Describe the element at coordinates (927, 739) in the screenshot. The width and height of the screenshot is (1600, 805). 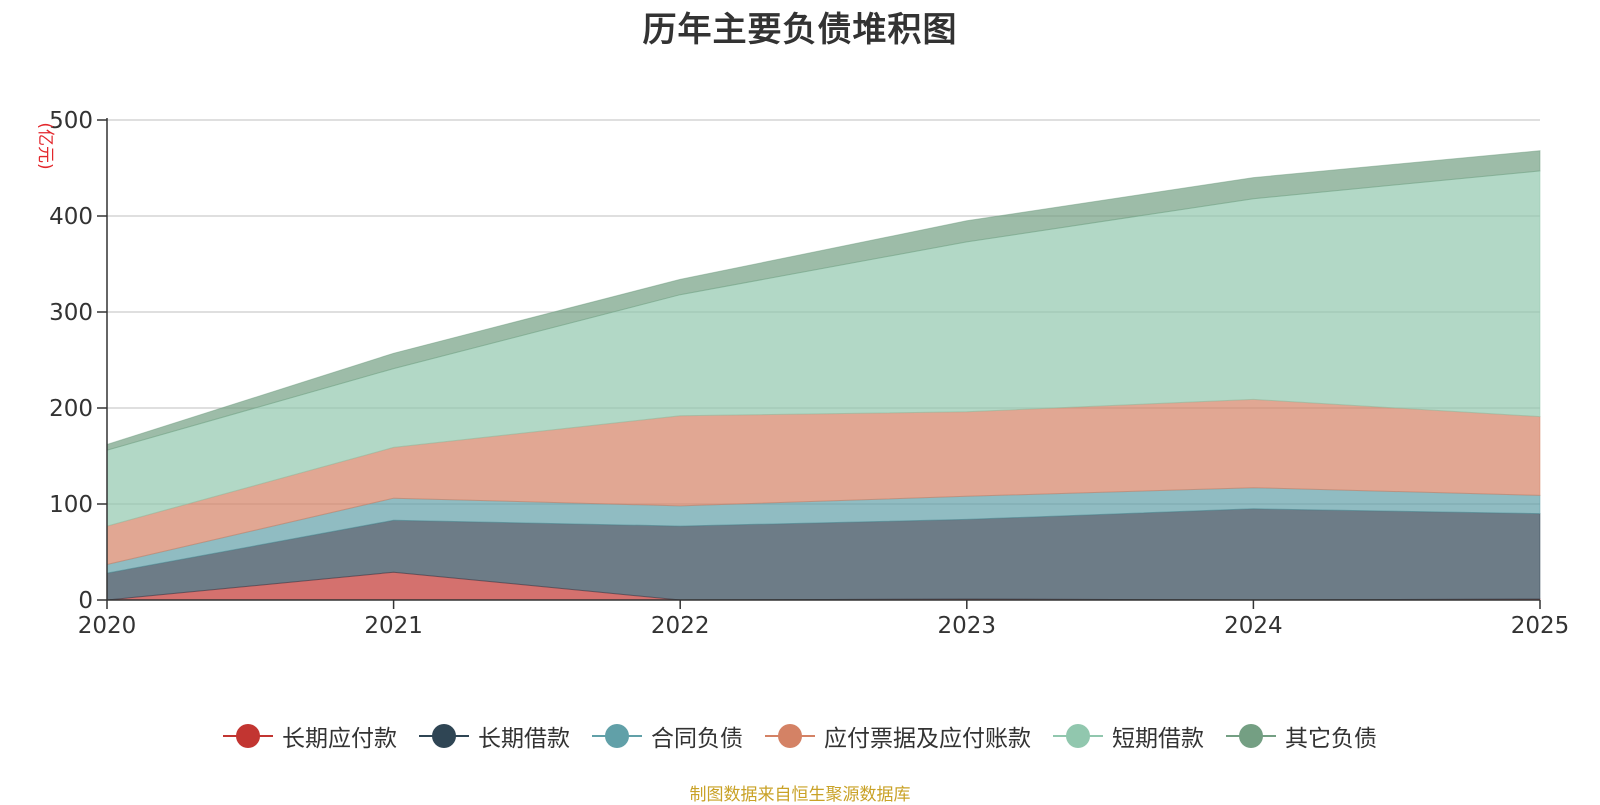
I see `legend-label: 应付票据及应付账款` at that location.